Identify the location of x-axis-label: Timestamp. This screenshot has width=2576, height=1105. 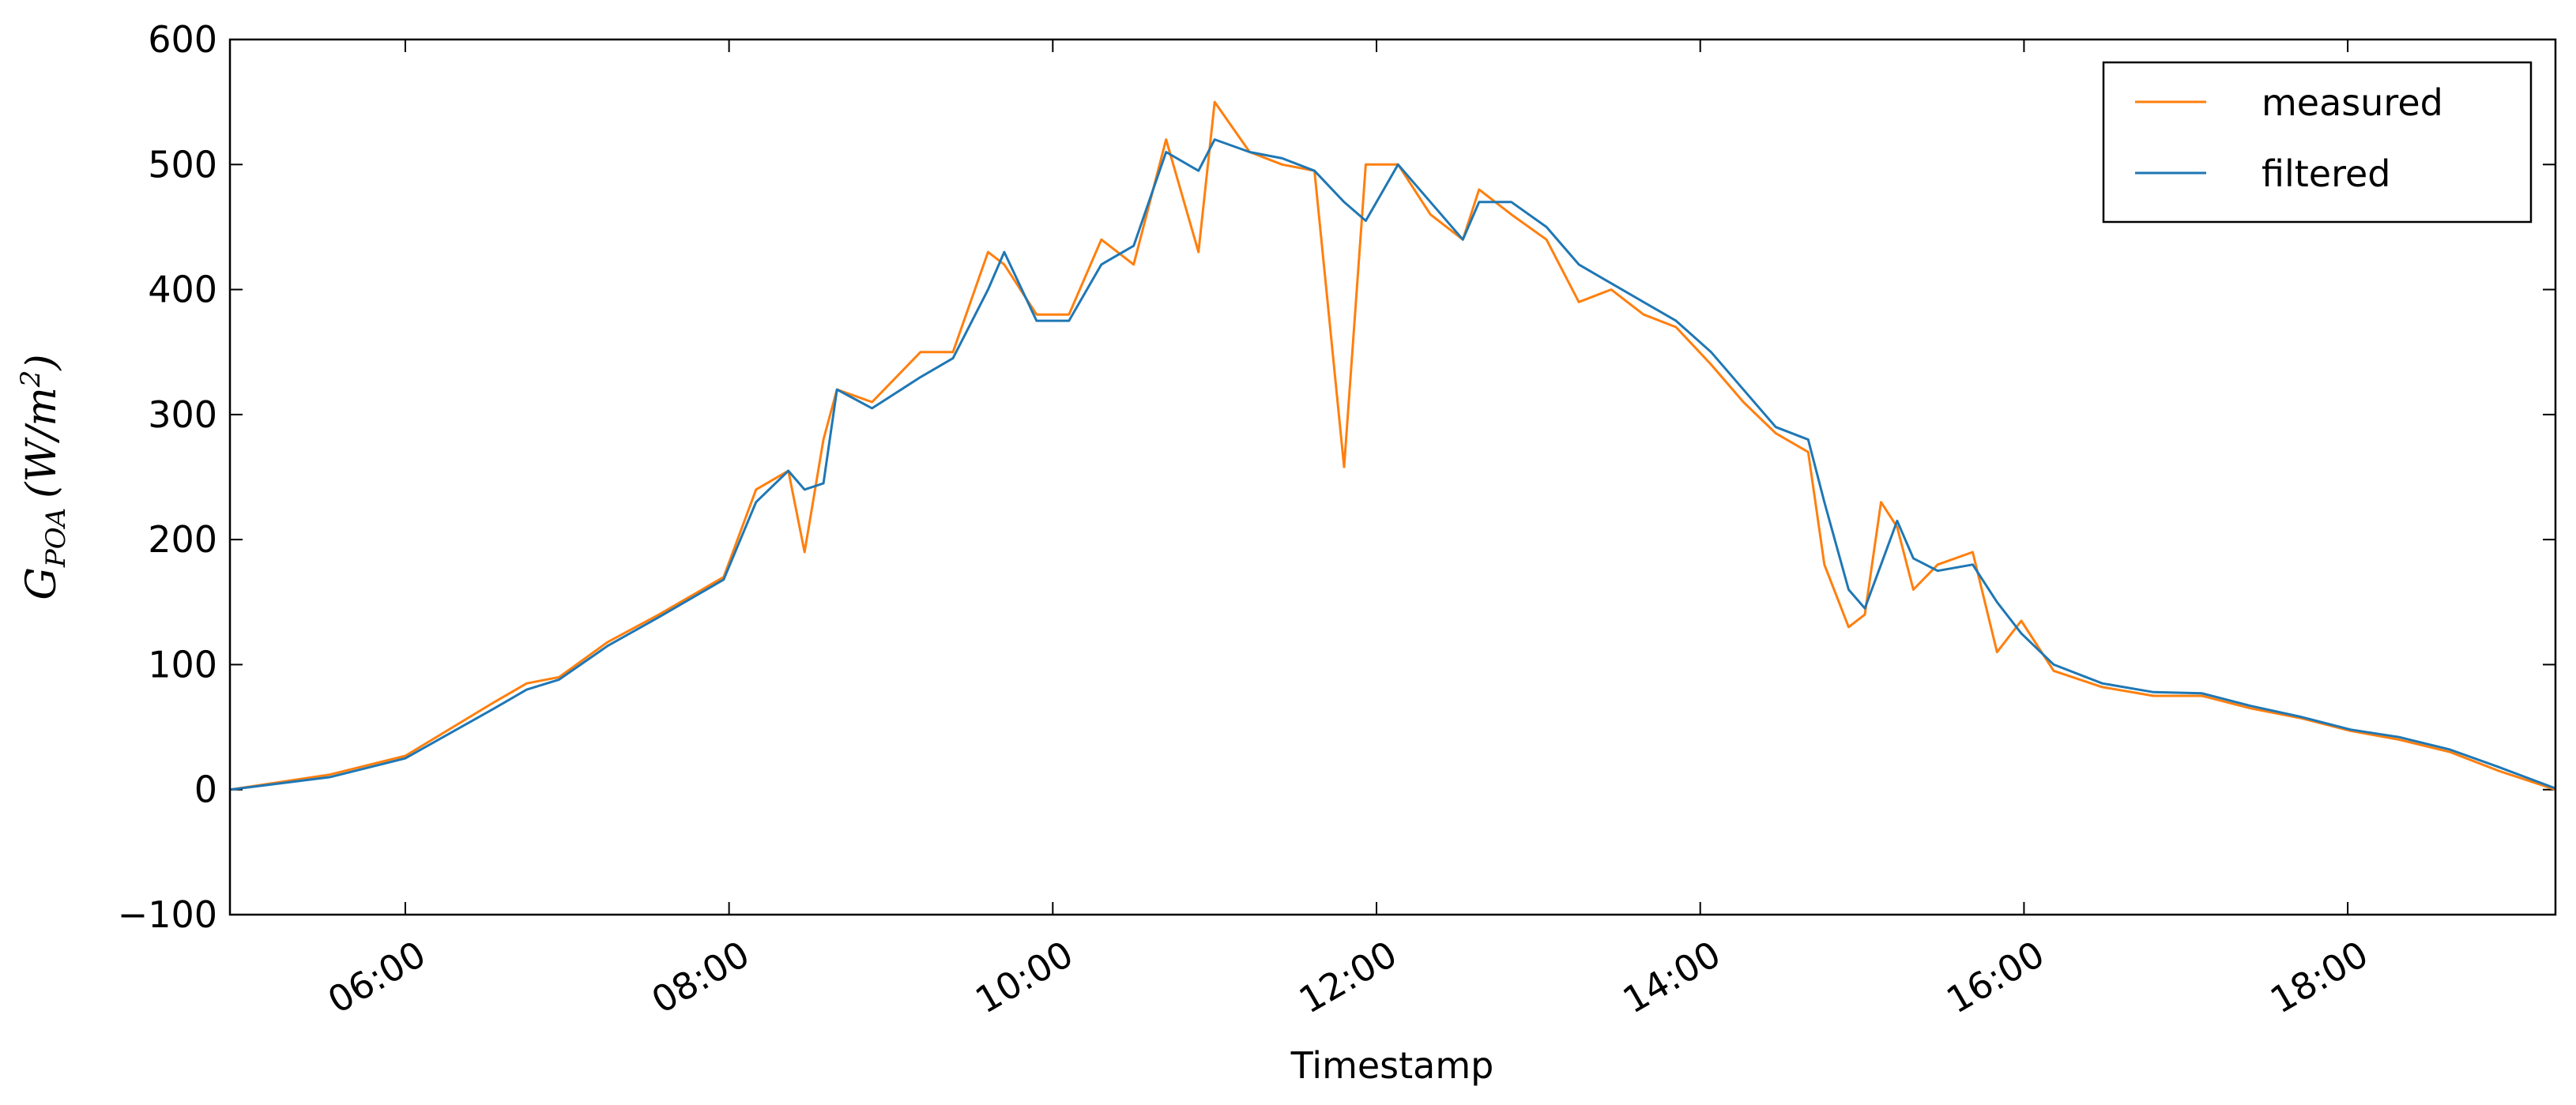
(1392, 1065).